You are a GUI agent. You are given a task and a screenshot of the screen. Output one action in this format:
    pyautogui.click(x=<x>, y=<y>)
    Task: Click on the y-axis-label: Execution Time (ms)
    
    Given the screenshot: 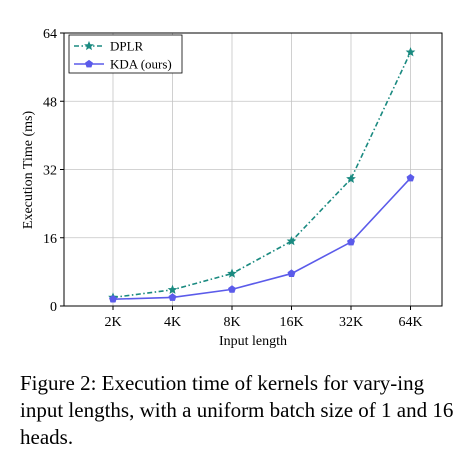 What is the action you would take?
    pyautogui.click(x=28, y=170)
    